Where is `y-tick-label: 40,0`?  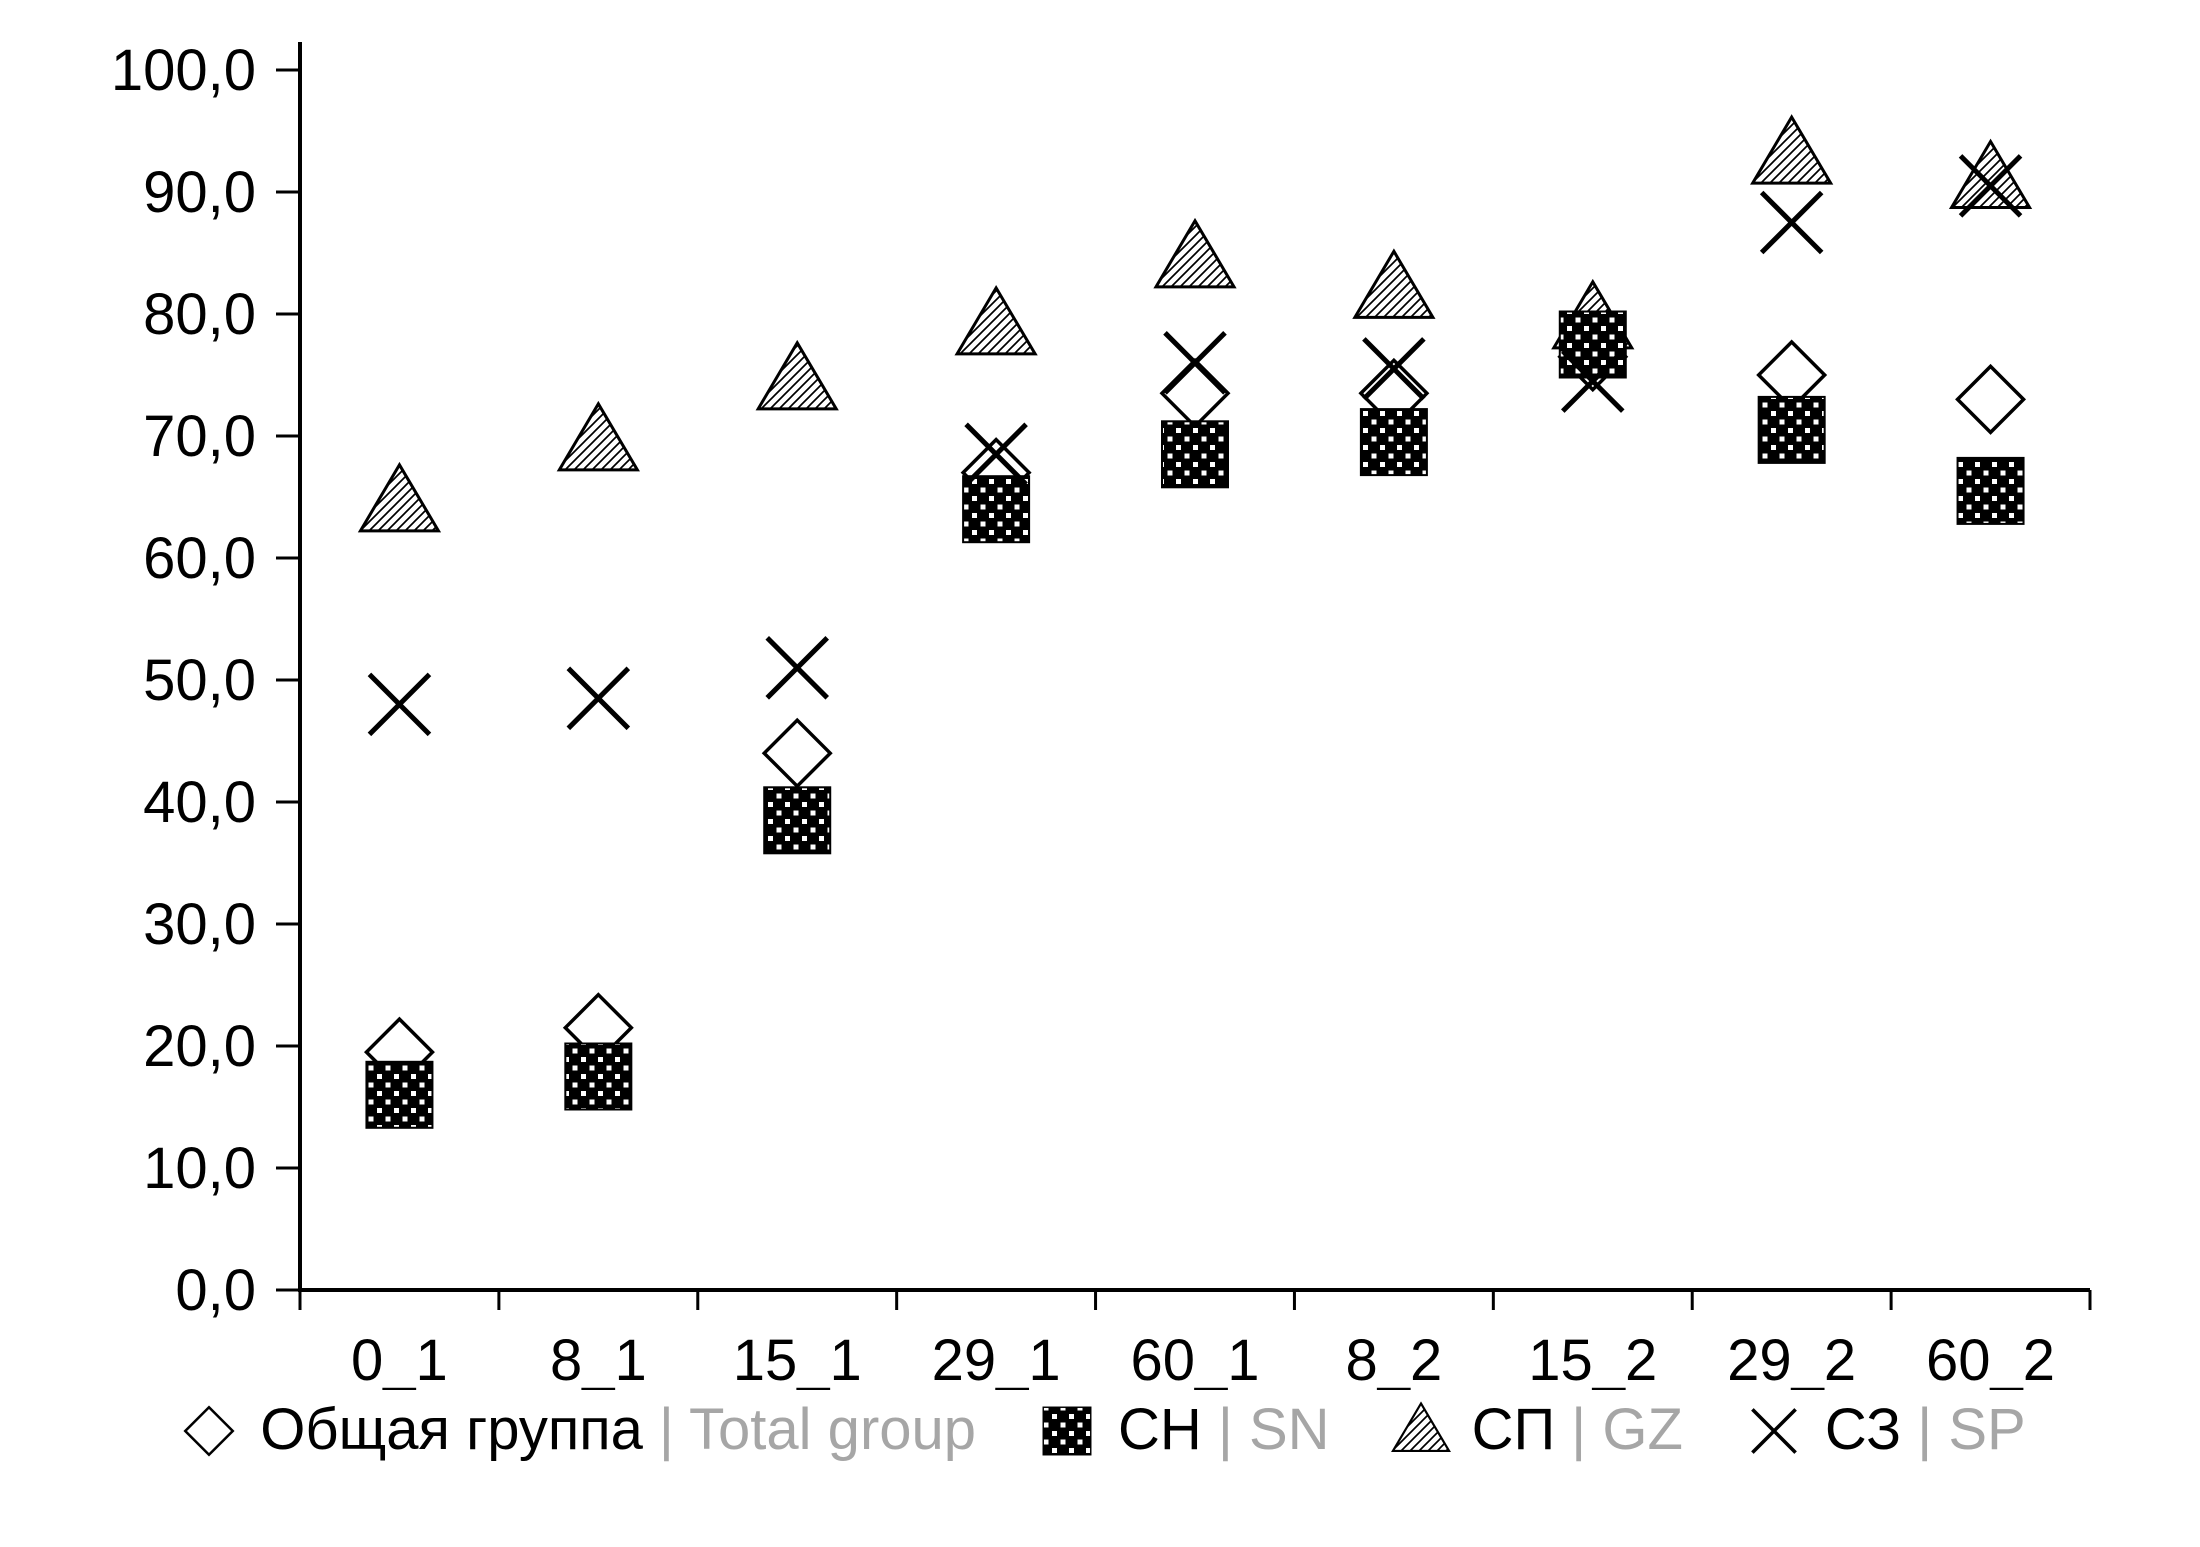 y-tick-label: 40,0 is located at coordinates (199, 802).